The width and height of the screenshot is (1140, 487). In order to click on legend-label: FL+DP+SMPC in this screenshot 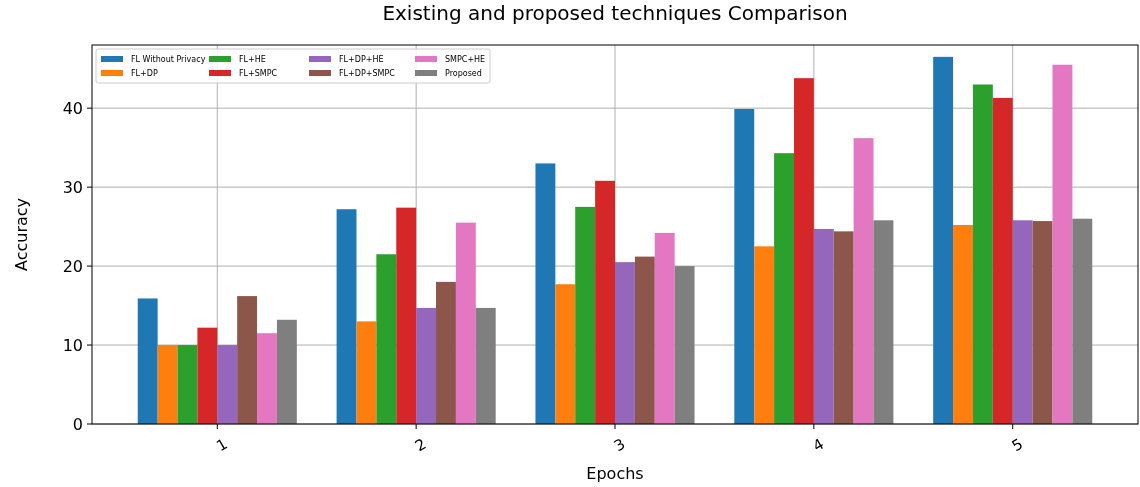, I will do `click(367, 73)`.